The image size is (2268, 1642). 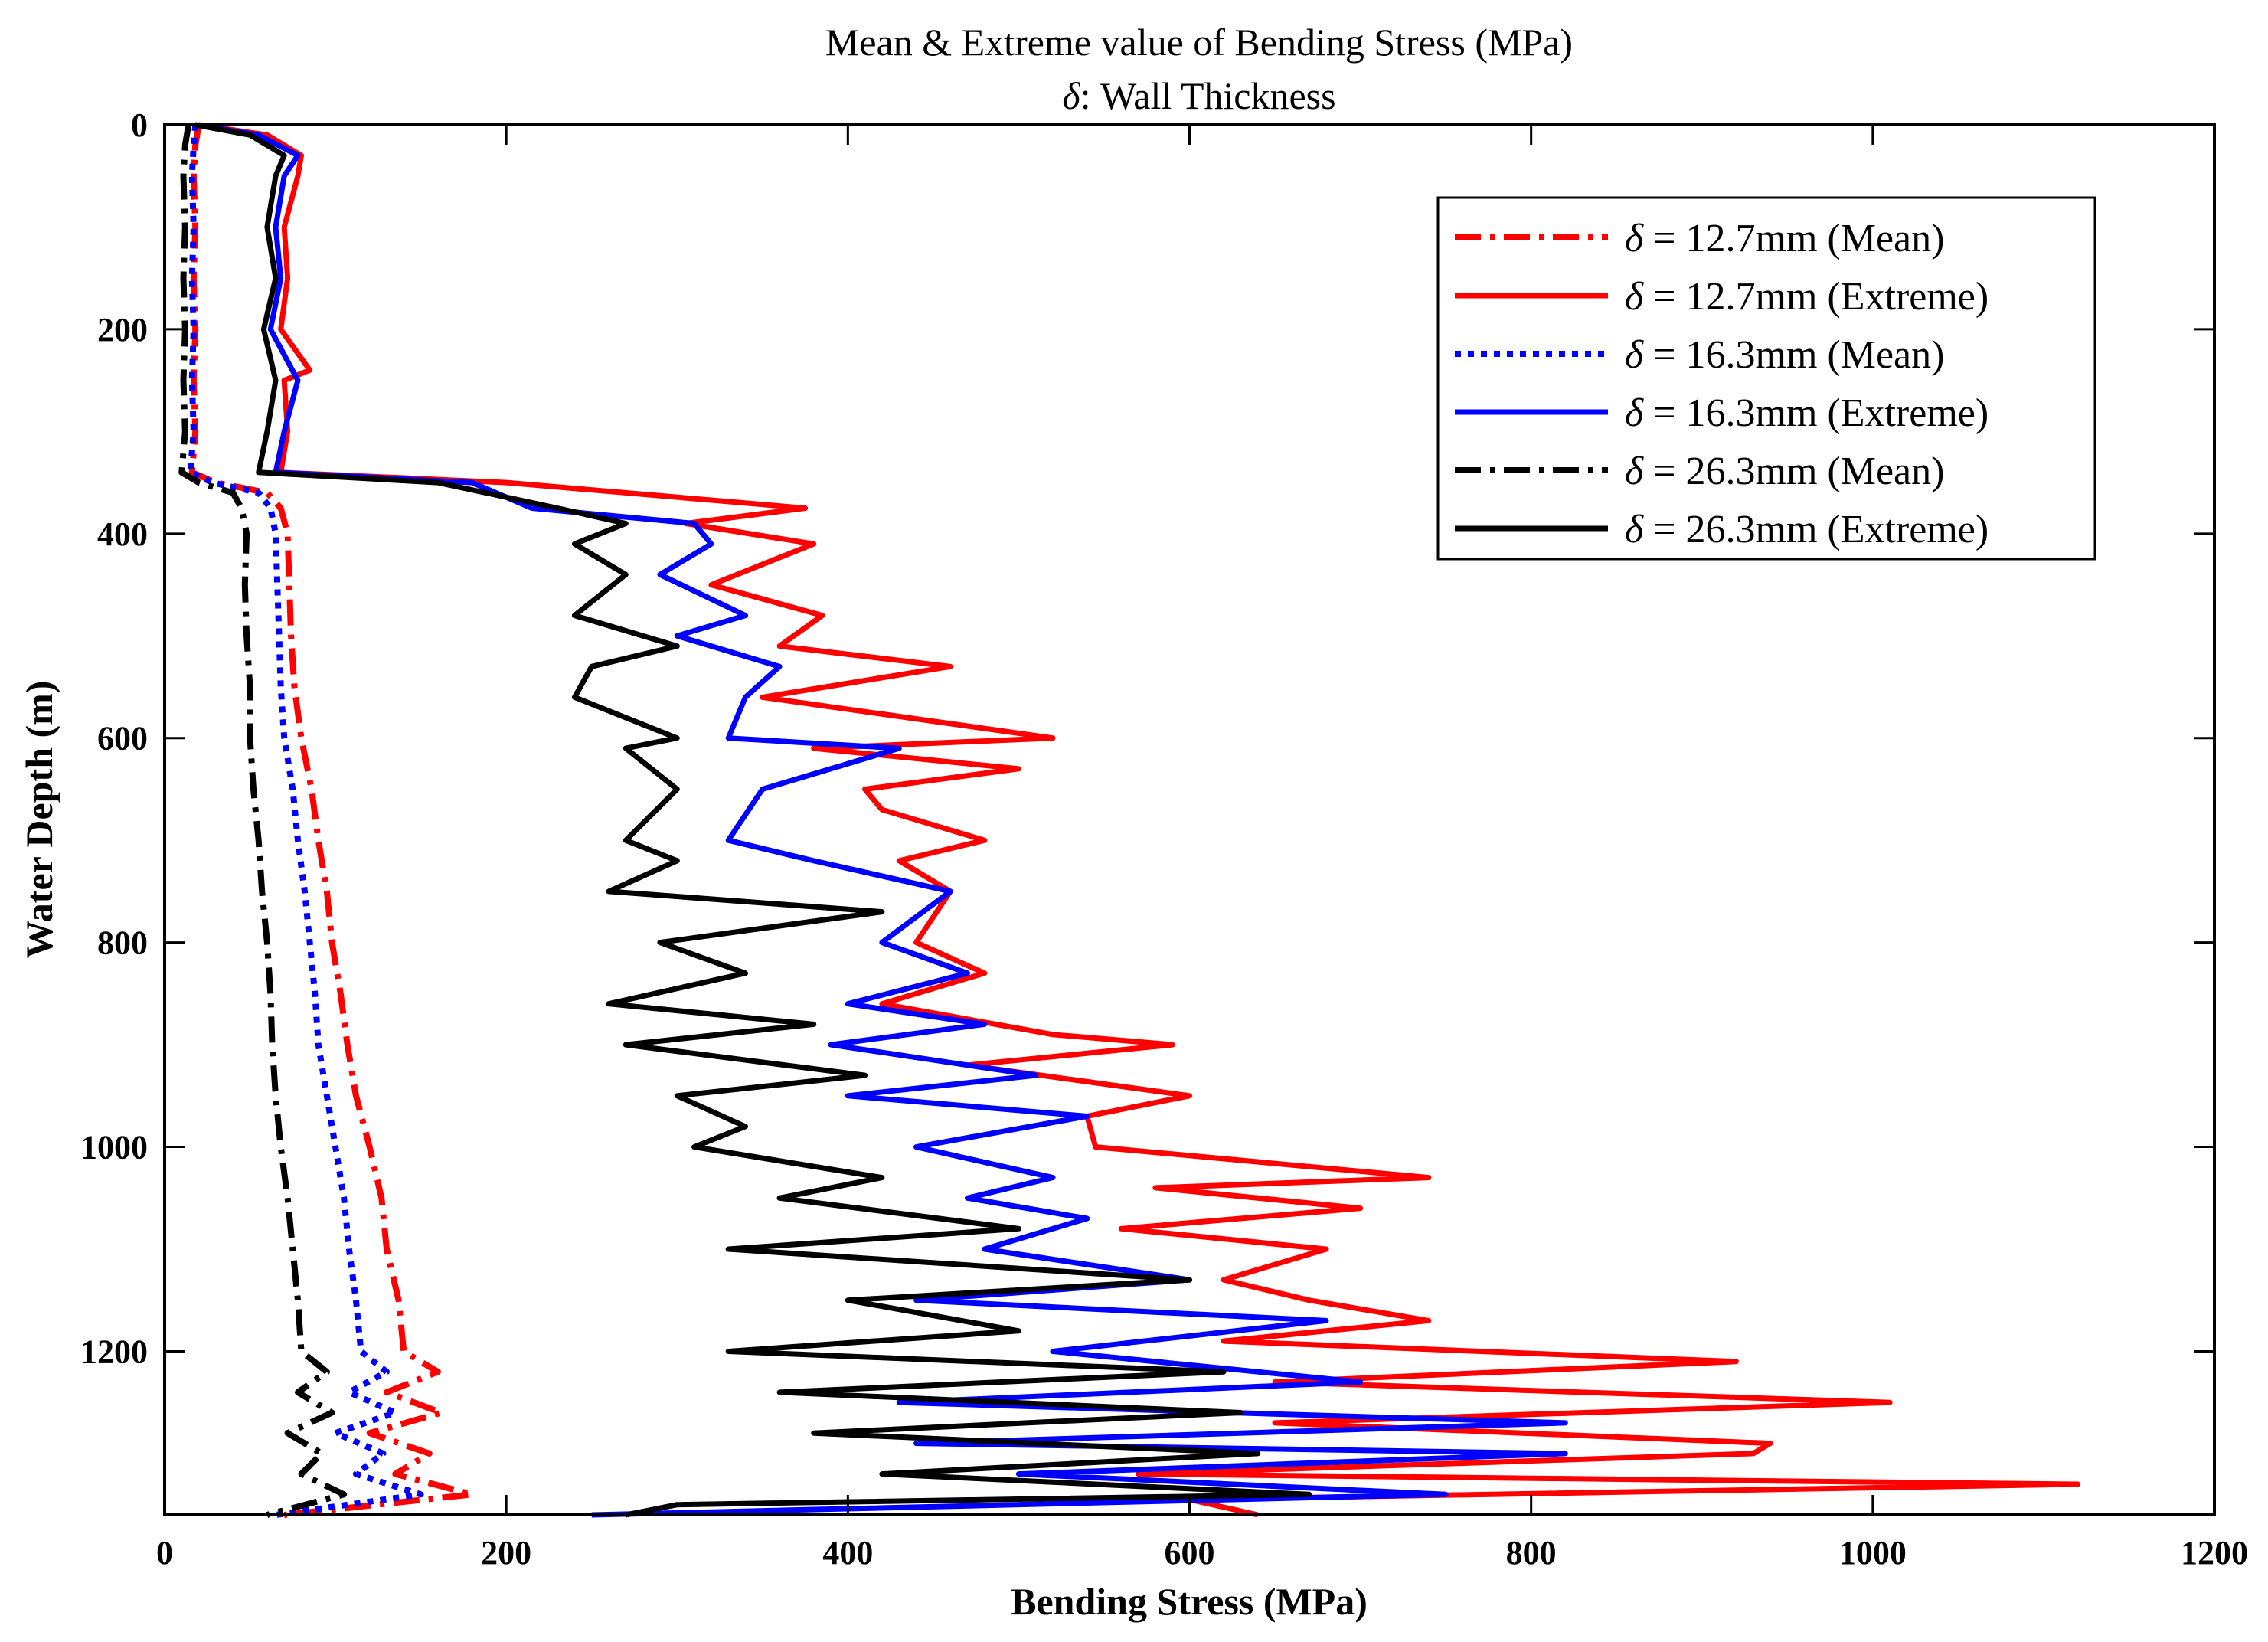 I want to click on legend-label-2: δ = 12.7mm (Extreme), so click(x=1807, y=297).